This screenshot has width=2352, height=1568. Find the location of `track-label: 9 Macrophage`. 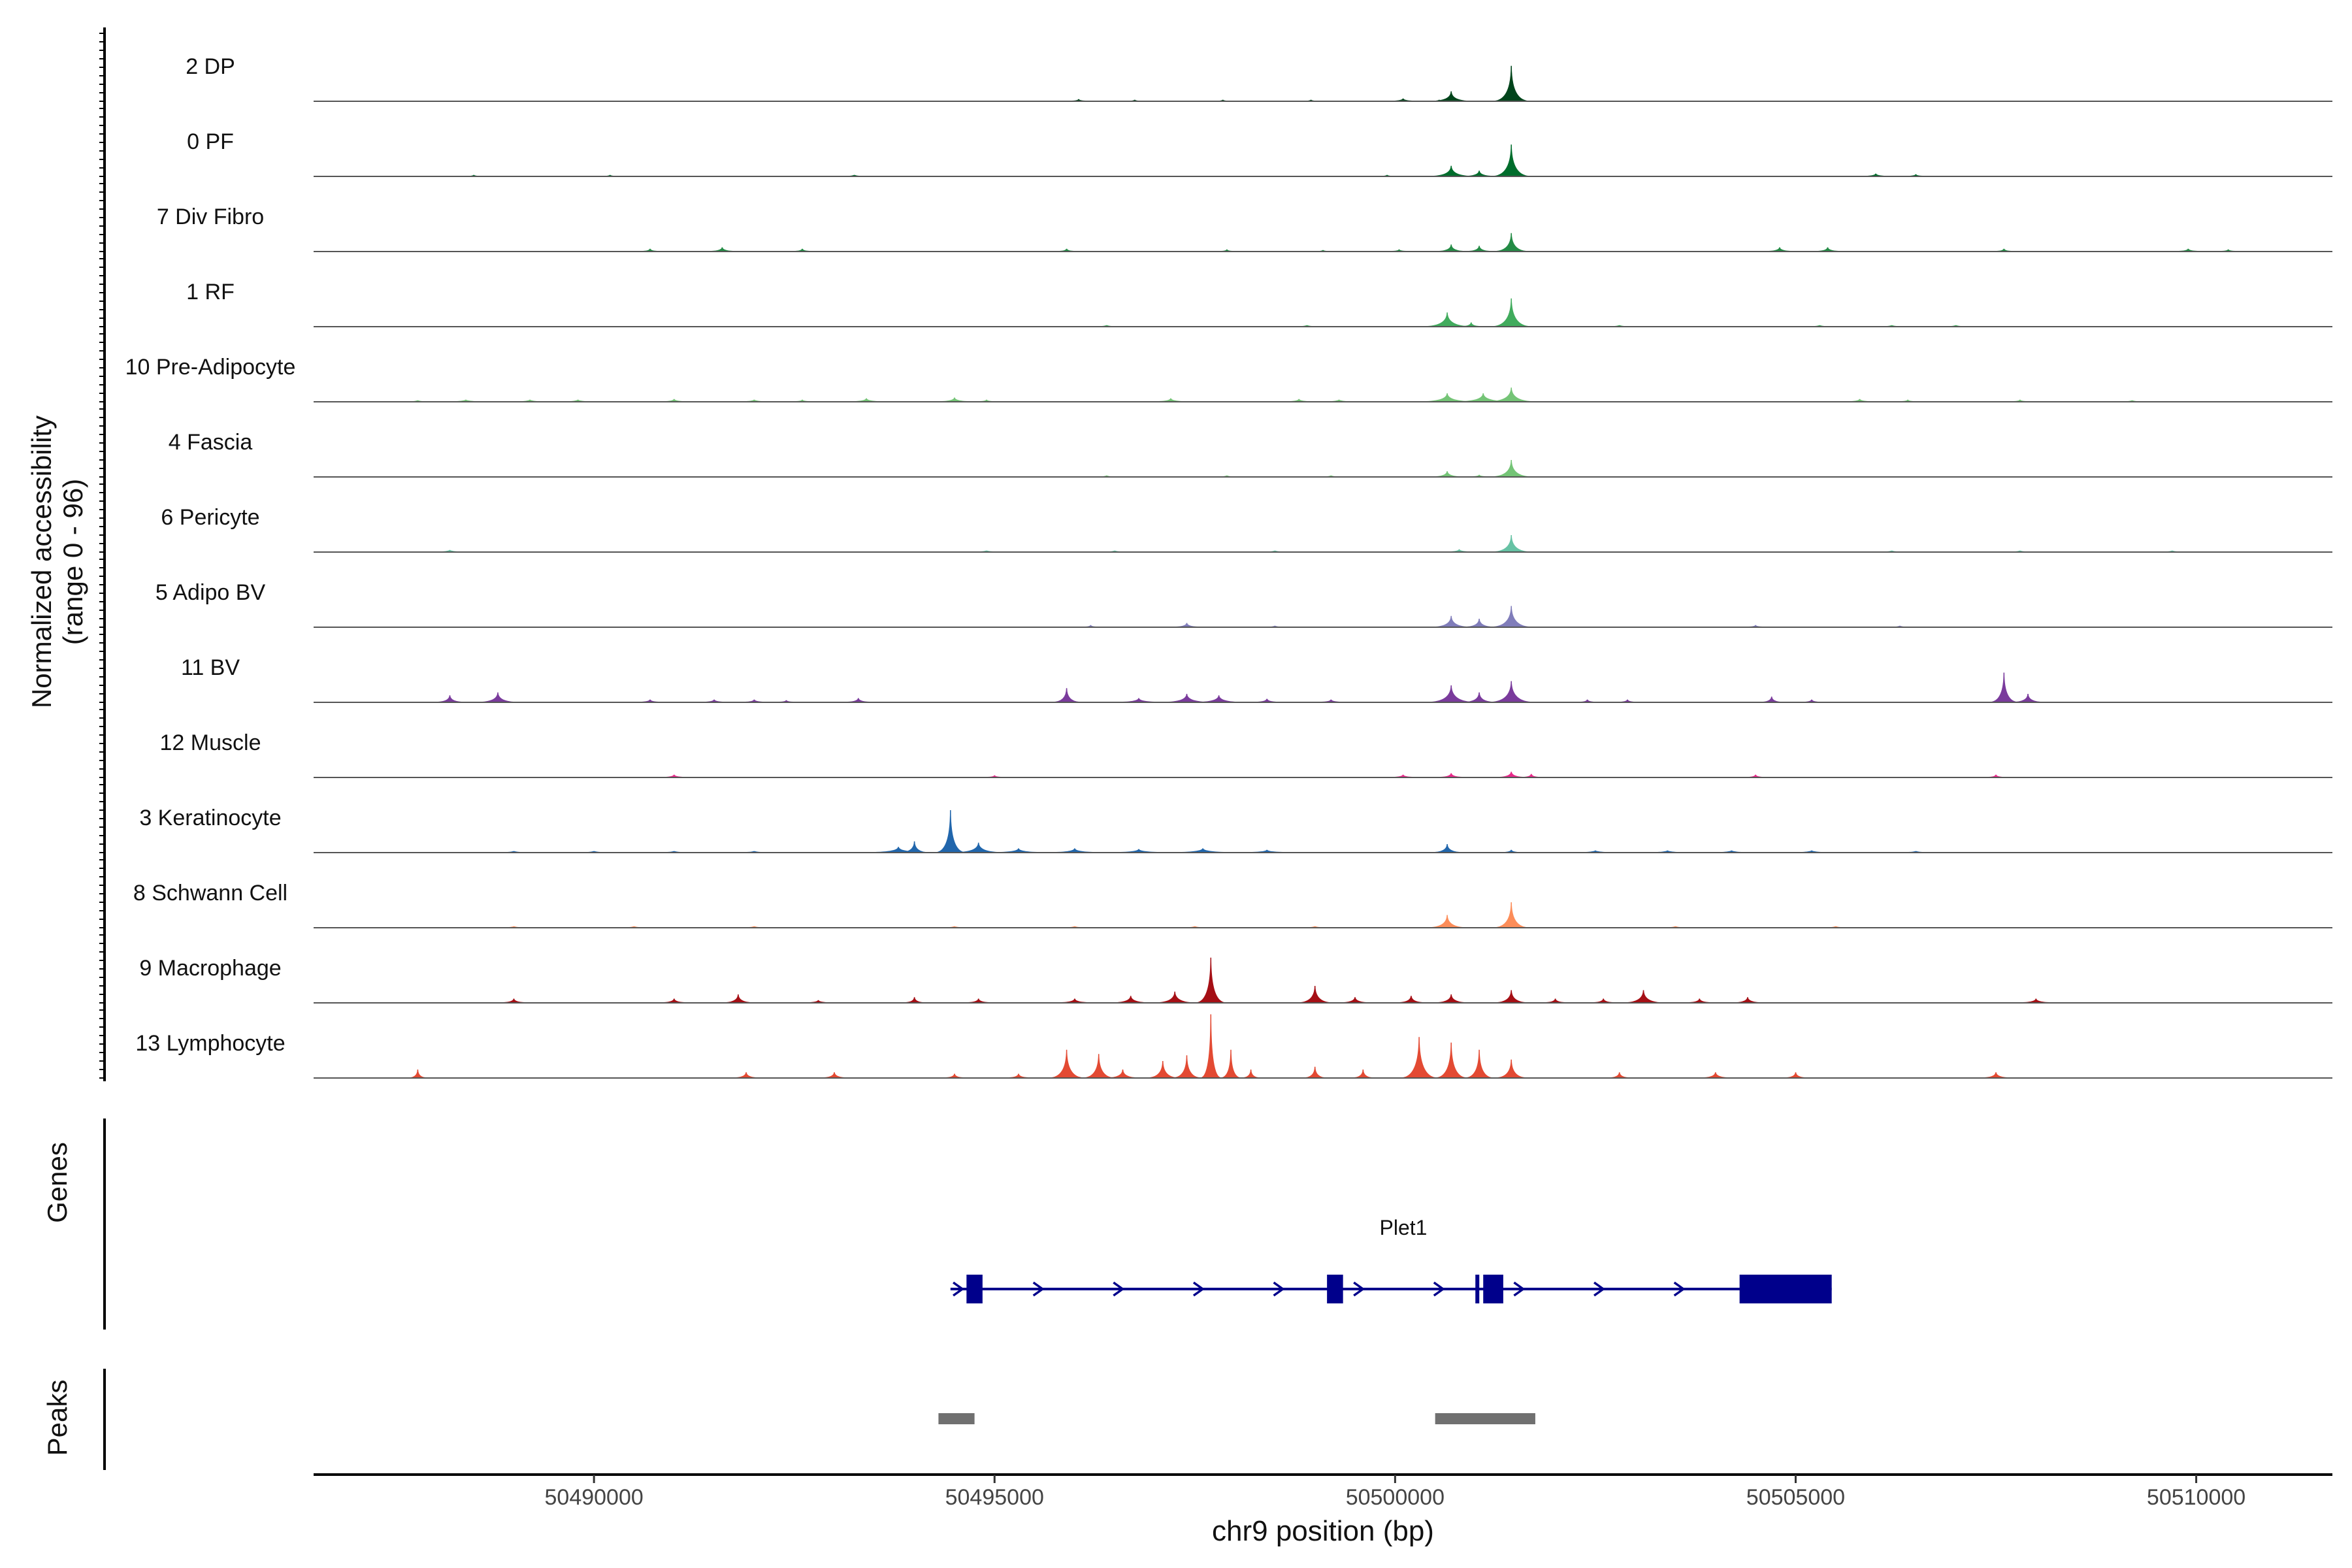

track-label: 9 Macrophage is located at coordinates (210, 968).